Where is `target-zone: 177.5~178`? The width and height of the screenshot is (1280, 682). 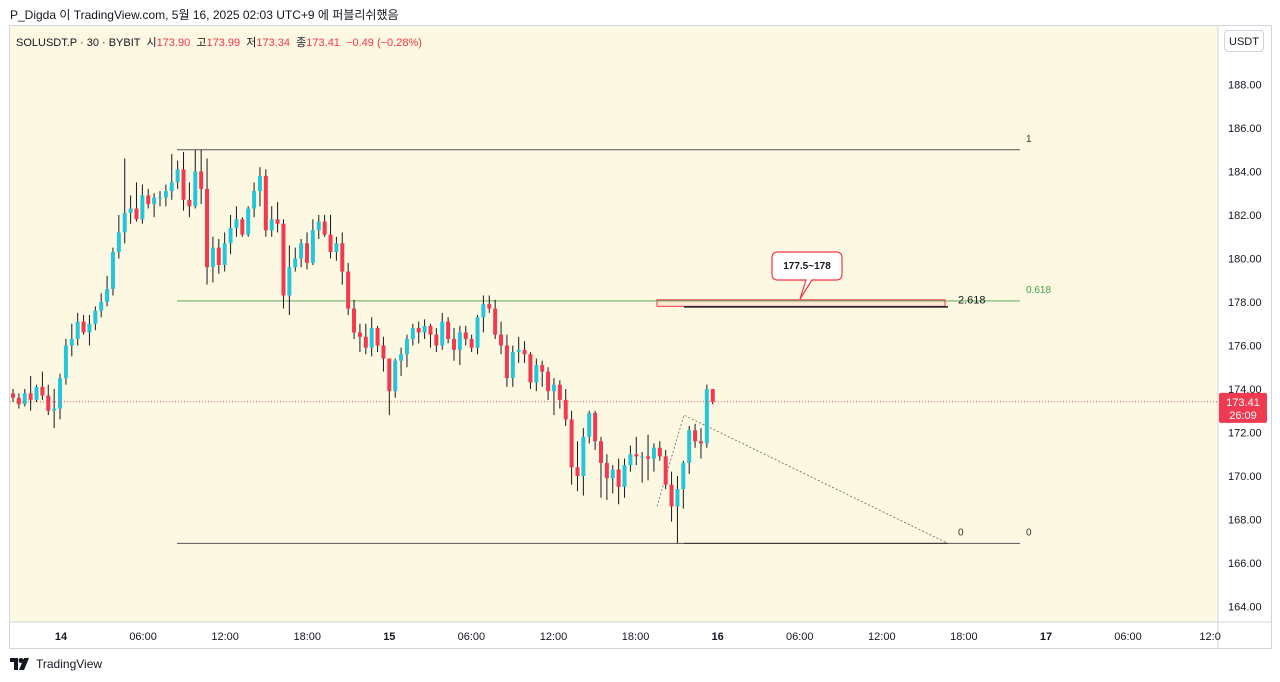
target-zone: 177.5~178 is located at coordinates (802, 279).